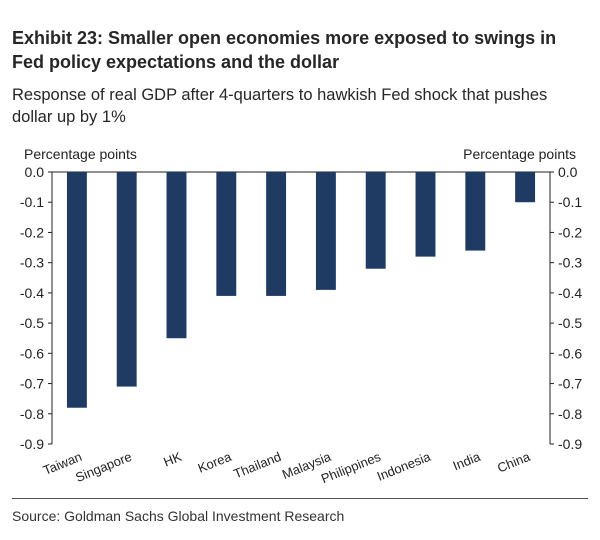 This screenshot has width=600, height=540. Describe the element at coordinates (570, 384) in the screenshot. I see `y-tick-label-right: -0.7` at that location.